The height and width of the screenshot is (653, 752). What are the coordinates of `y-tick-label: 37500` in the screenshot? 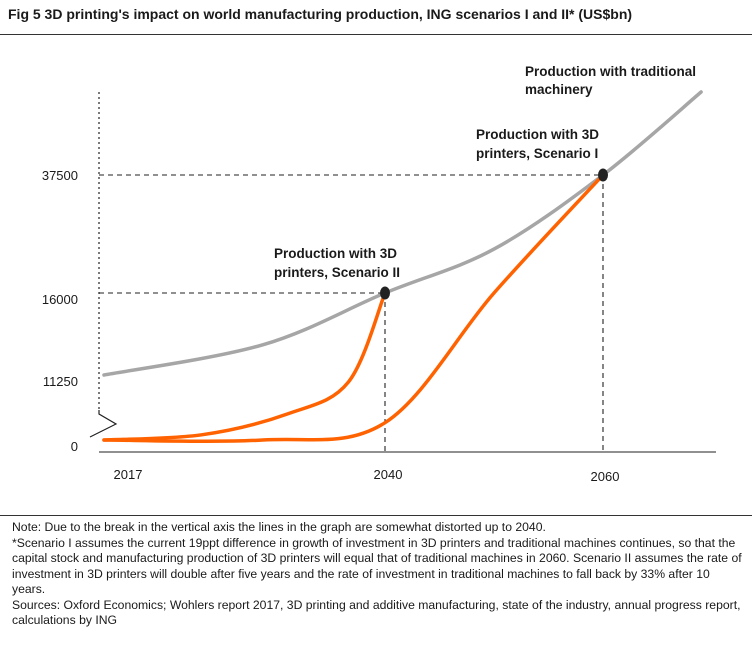 It's located at (60, 175).